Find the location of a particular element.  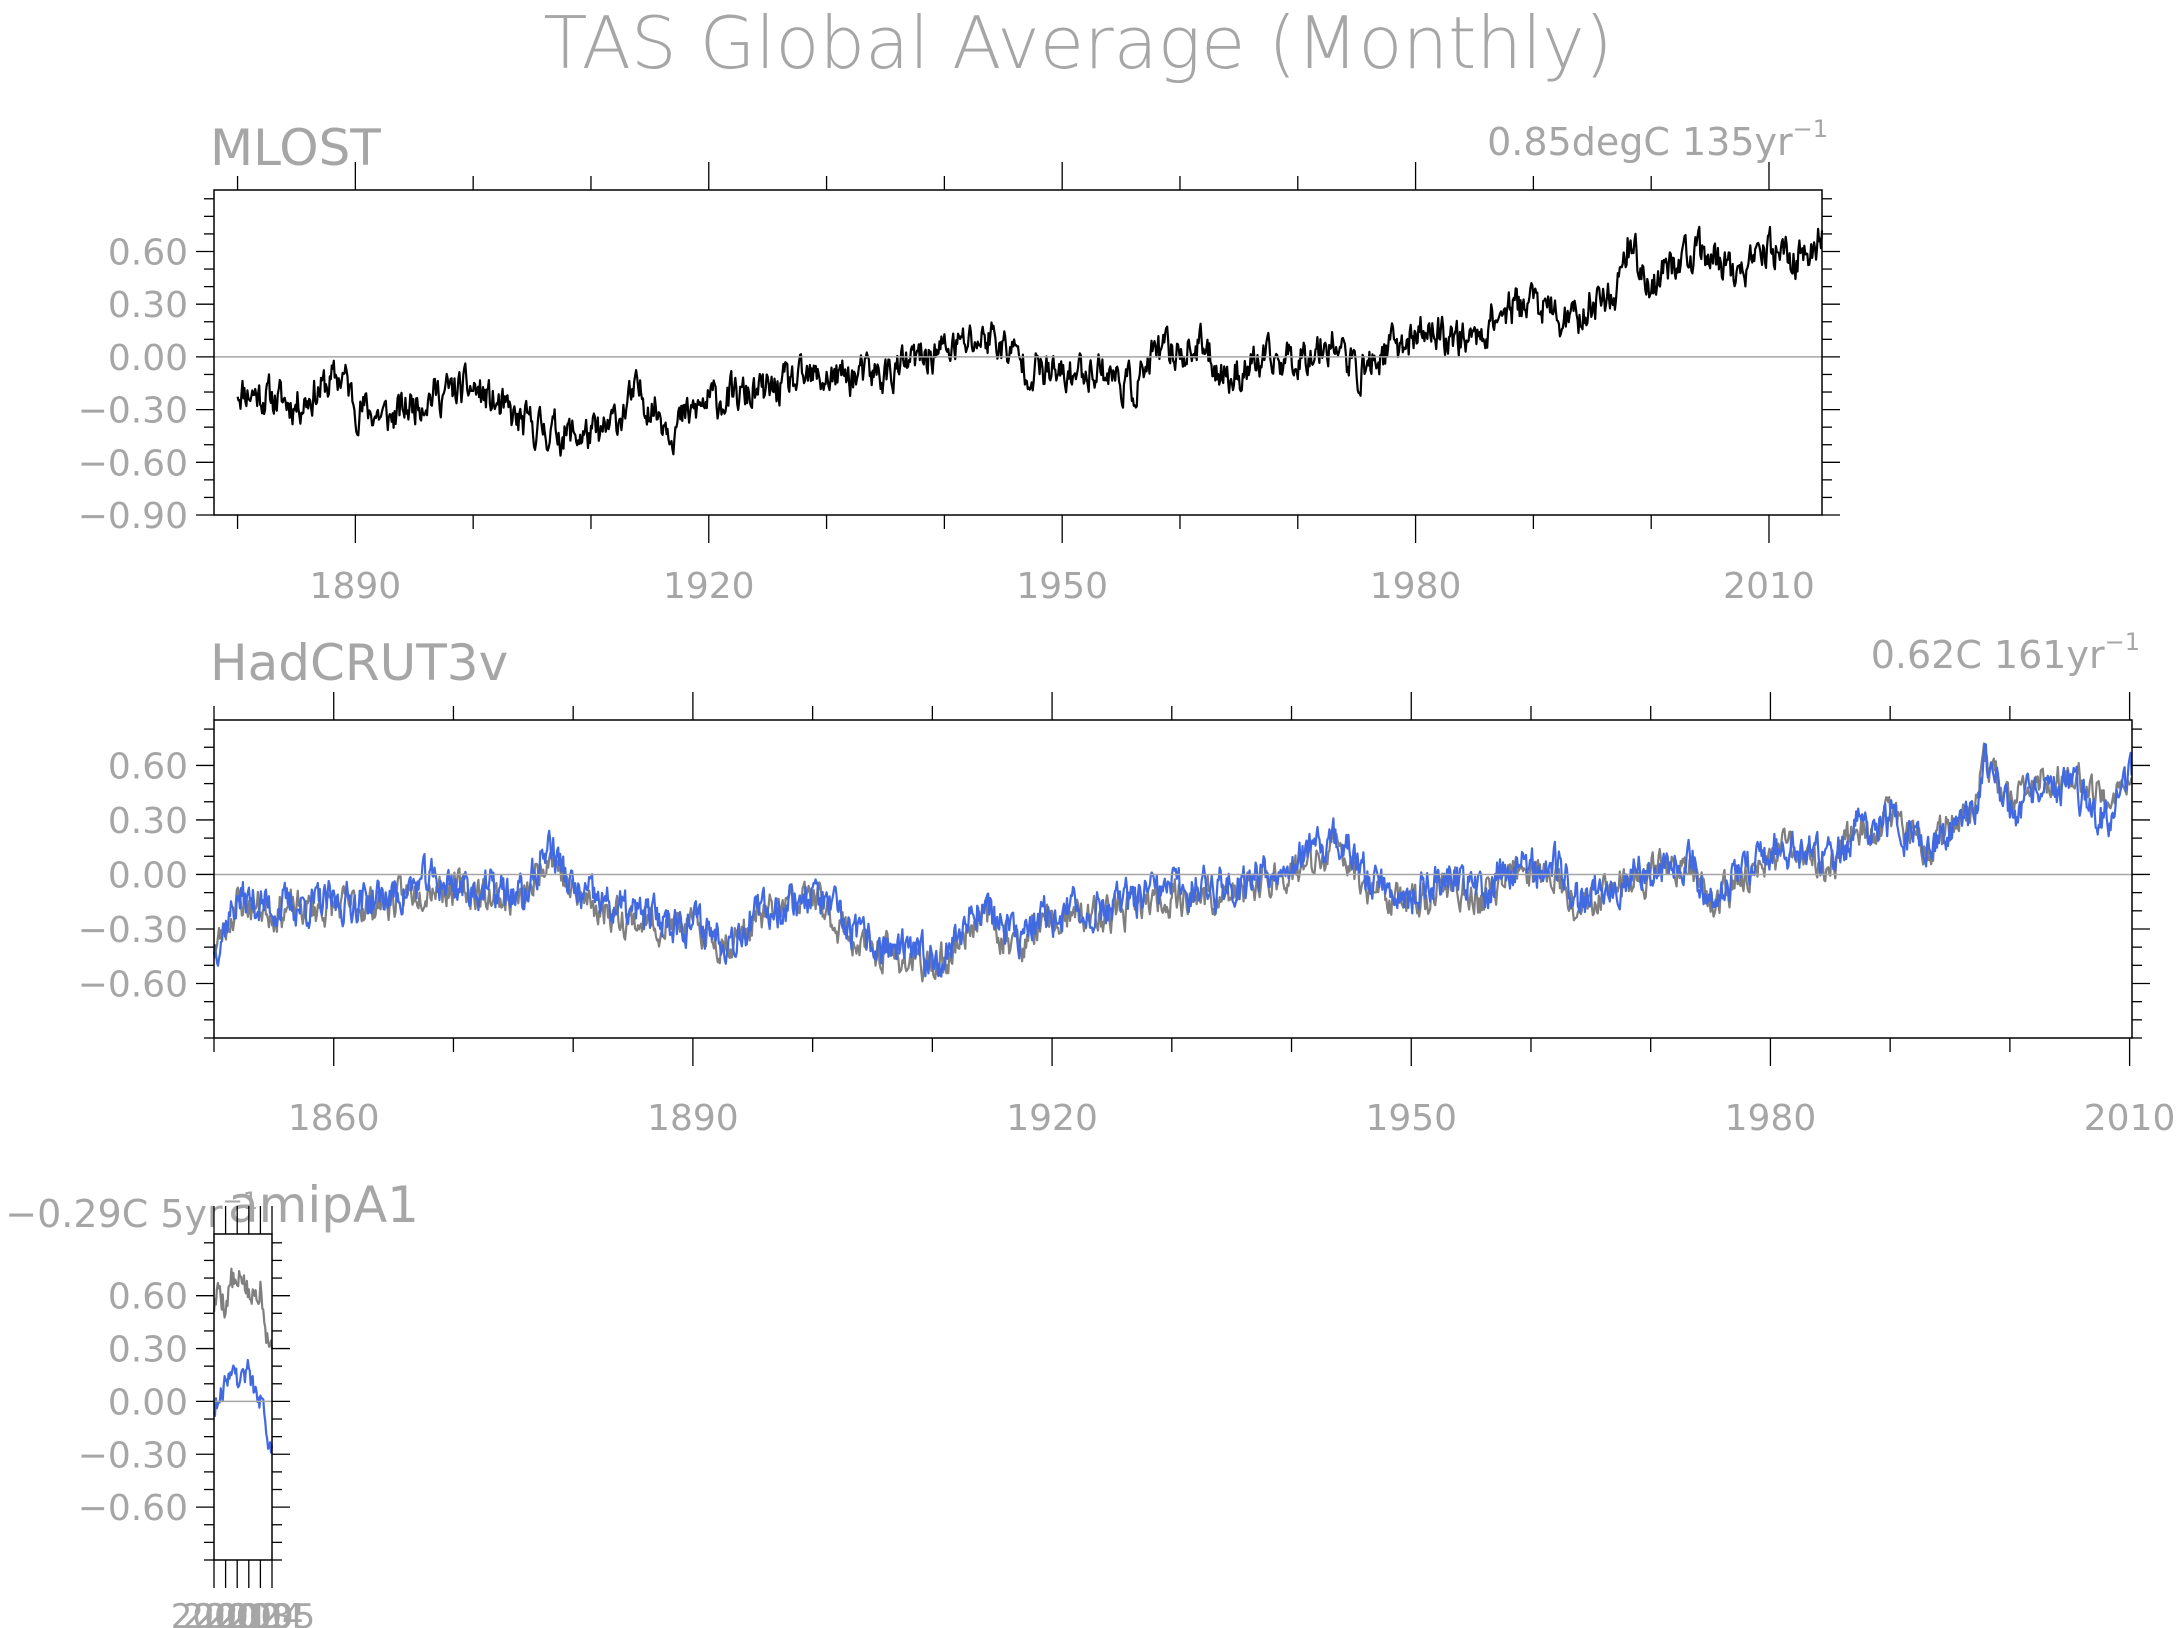

trend-label-mlost: 0.85degC 135yr−1 is located at coordinates (1657, 139).